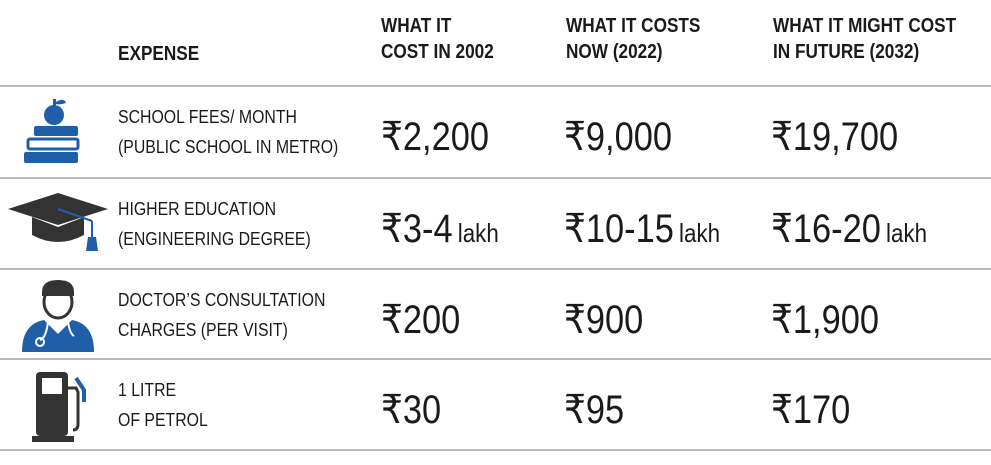 This screenshot has height=465, width=991. I want to click on value-amount: ₹1,900, so click(825, 320).